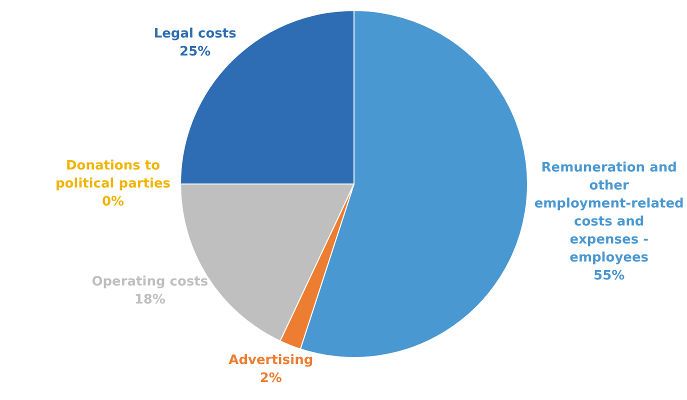 Image resolution: width=687 pixels, height=400 pixels. What do you see at coordinates (609, 213) in the screenshot?
I see `slice-label: Remuneration and other employment-related costs and expenses - employees` at bounding box center [609, 213].